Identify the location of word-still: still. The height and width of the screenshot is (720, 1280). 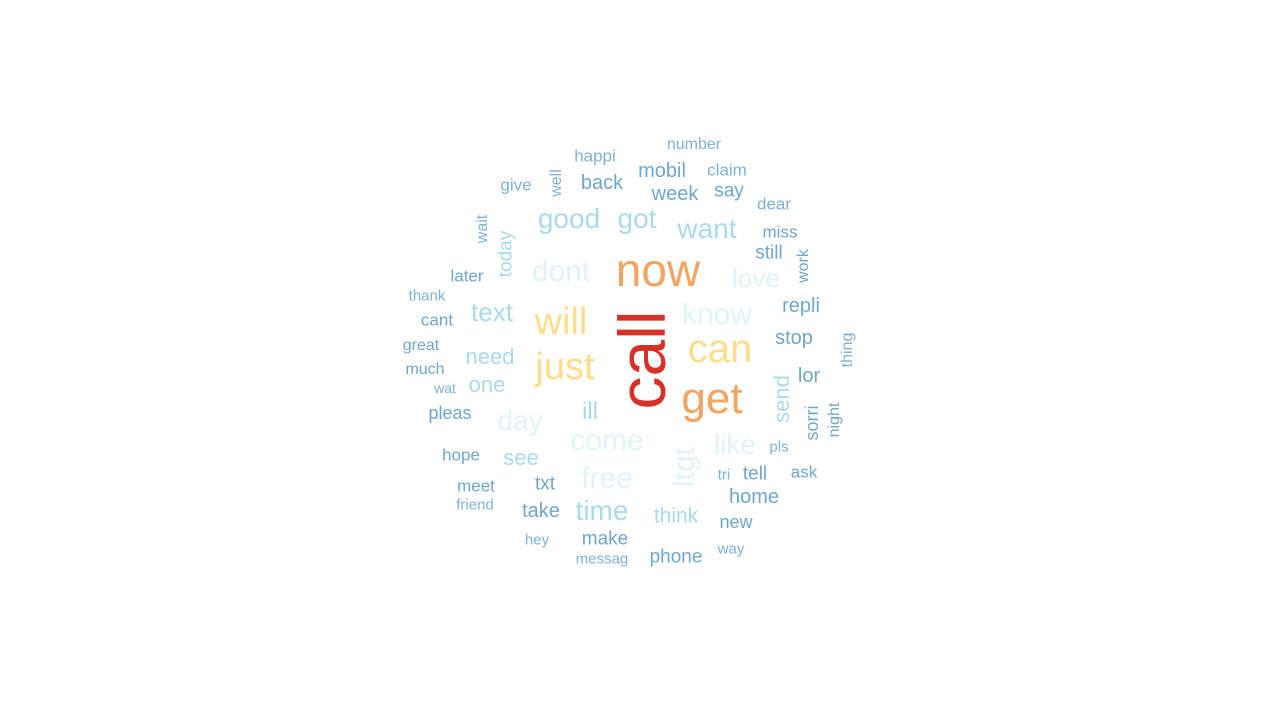
(769, 253).